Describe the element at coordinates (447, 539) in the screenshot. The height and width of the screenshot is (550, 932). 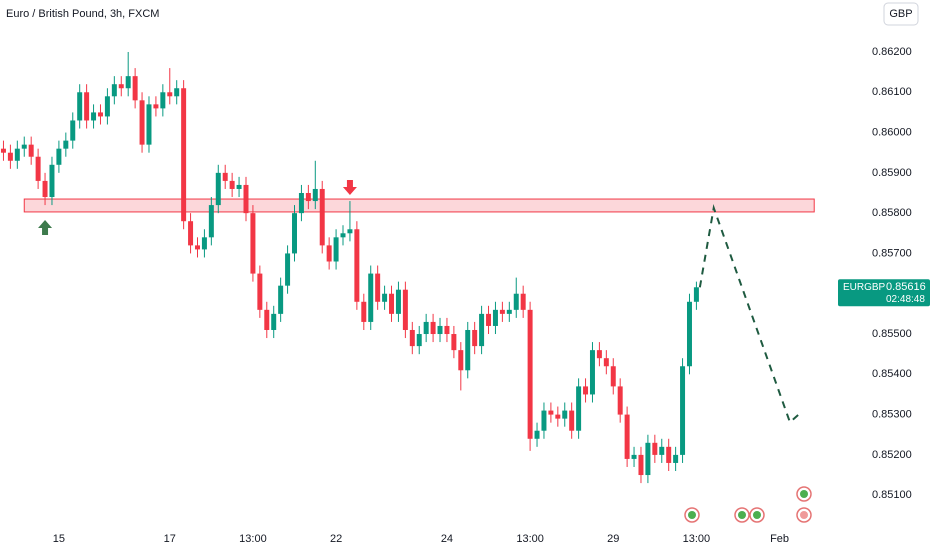
I see `x-tick-label: 24` at that location.